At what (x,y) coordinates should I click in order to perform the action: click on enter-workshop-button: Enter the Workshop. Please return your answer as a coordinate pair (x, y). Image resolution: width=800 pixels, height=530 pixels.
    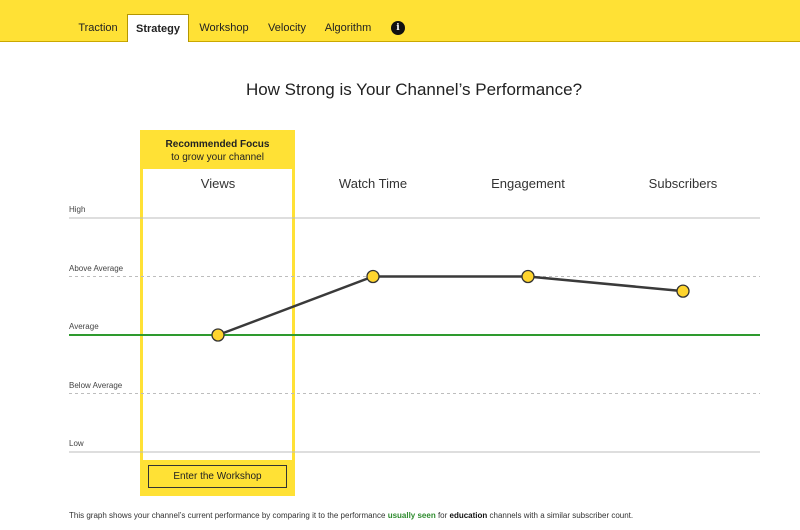
    Looking at the image, I should click on (217, 476).